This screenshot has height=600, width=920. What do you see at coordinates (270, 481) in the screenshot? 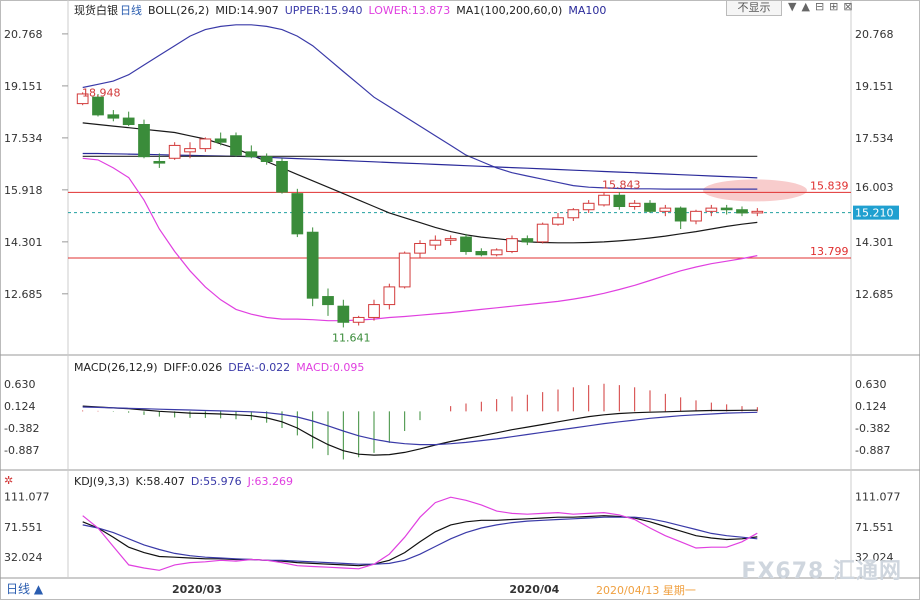
I see `kdj-j: J:63.269` at bounding box center [270, 481].